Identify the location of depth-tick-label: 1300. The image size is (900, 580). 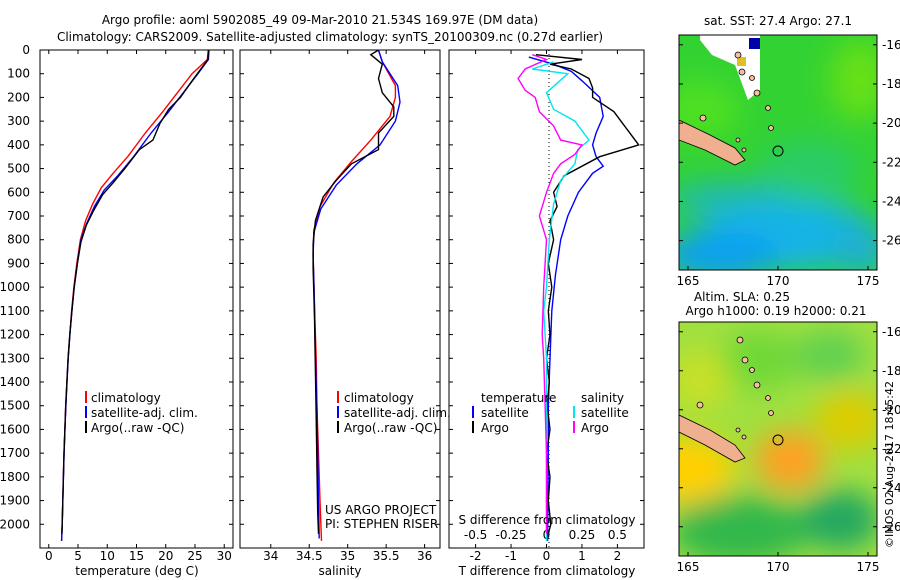
(15, 358).